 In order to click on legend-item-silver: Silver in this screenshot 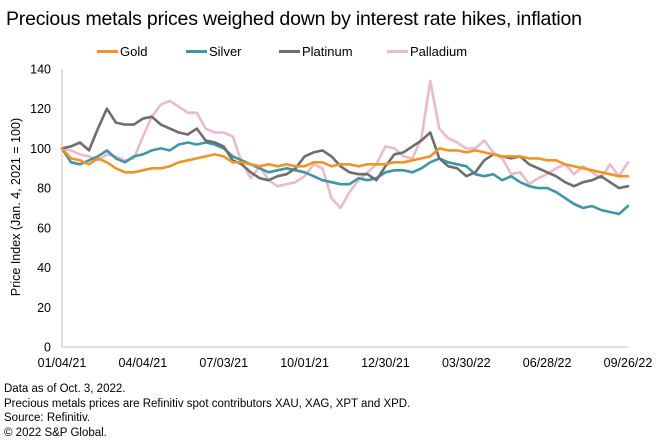, I will do `click(214, 51)`.